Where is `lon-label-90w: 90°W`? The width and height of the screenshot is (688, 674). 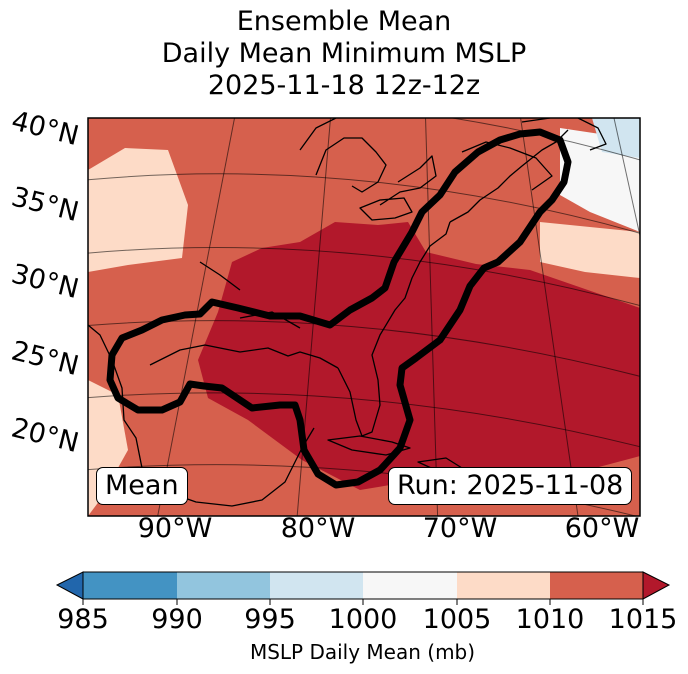
lon-label-90w: 90°W is located at coordinates (175, 528).